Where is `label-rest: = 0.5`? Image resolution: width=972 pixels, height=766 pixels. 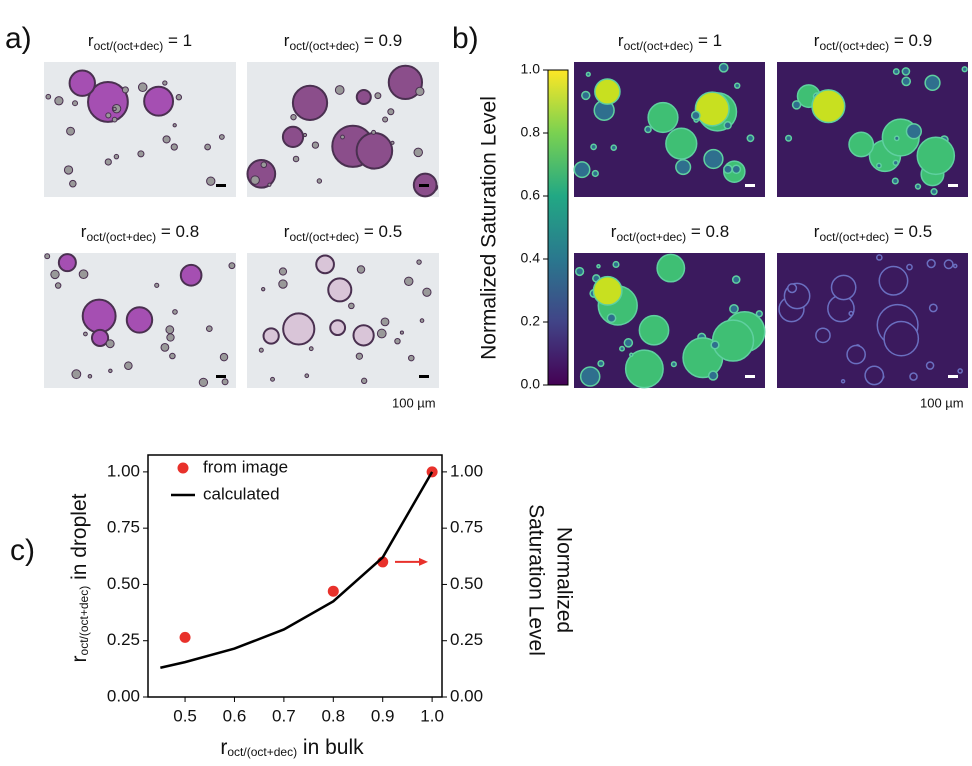 label-rest: = 0.5 is located at coordinates (380, 231).